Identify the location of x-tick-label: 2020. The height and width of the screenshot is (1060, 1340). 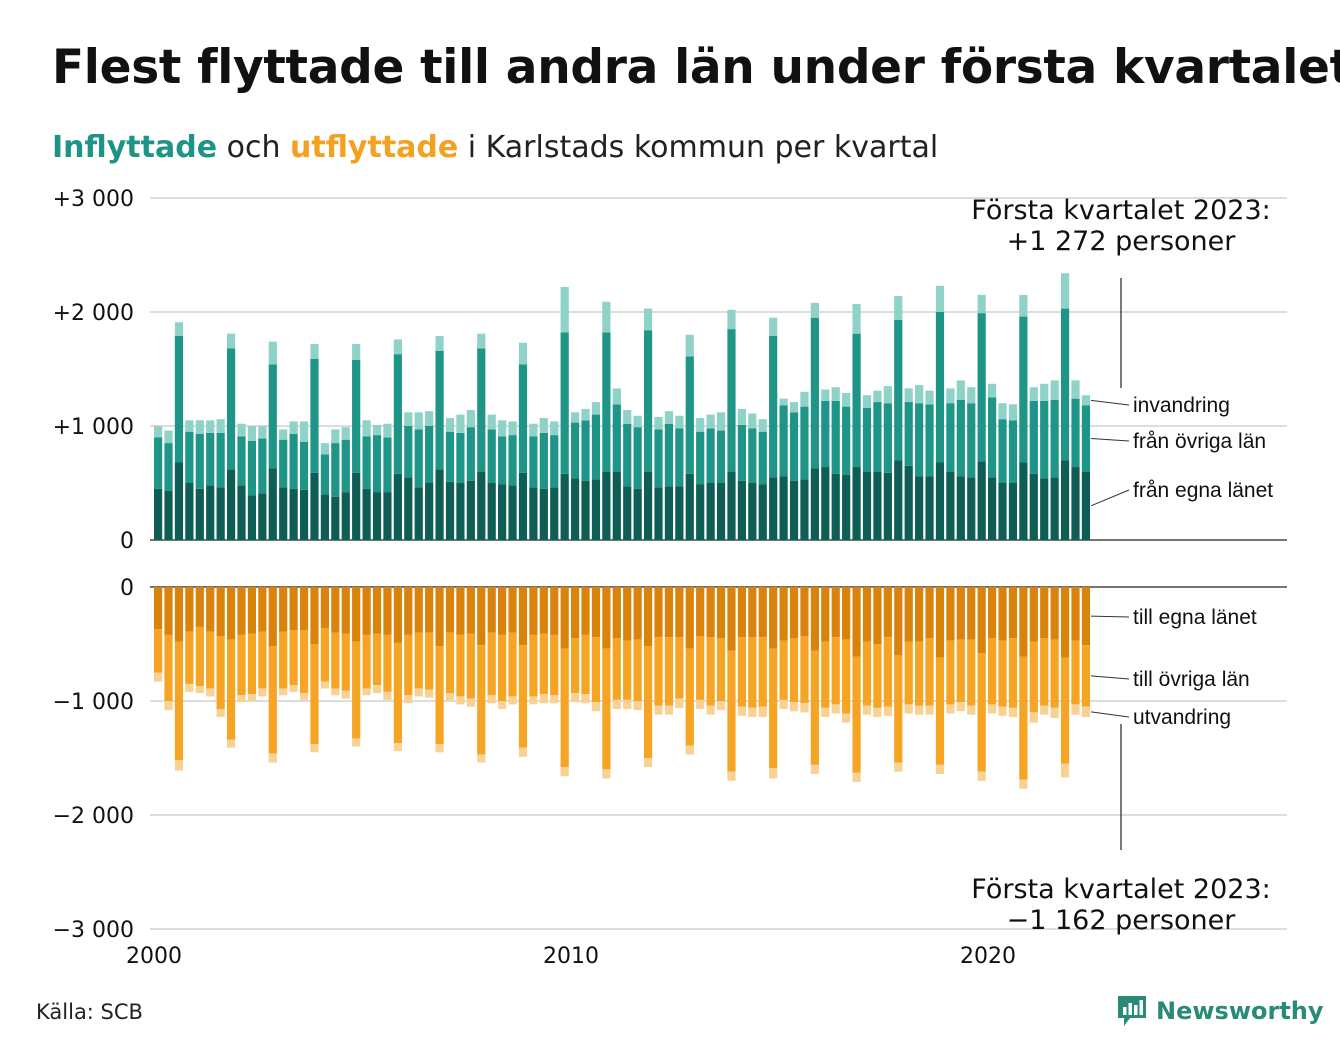
(988, 956).